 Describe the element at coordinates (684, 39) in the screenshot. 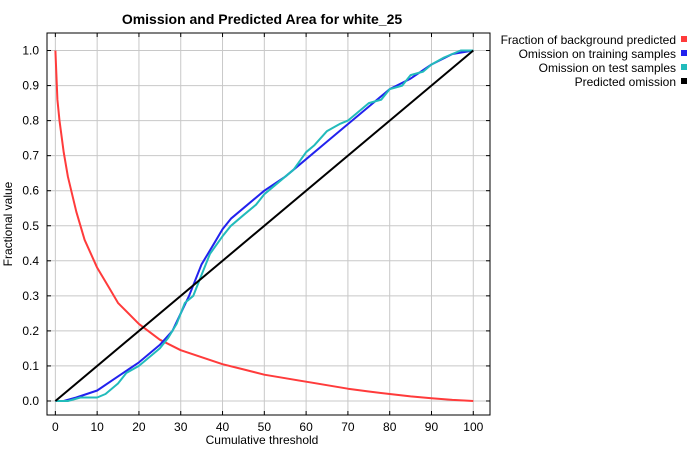

I see `legend-background-predicted-swatch` at that location.